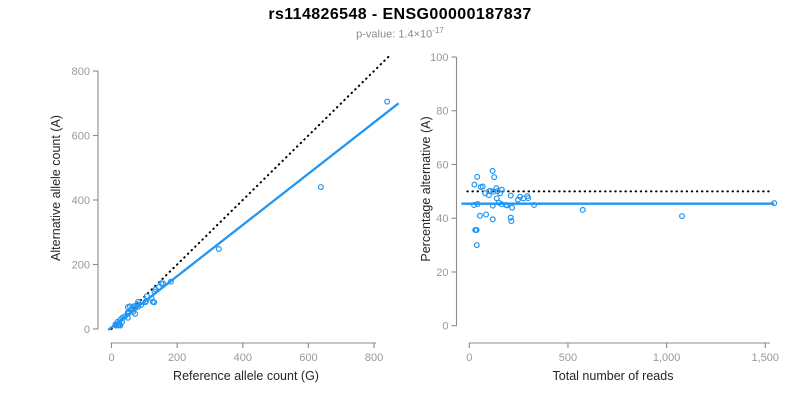 The width and height of the screenshot is (800, 400). What do you see at coordinates (308, 358) in the screenshot?
I see `x-tick-label: 600` at bounding box center [308, 358].